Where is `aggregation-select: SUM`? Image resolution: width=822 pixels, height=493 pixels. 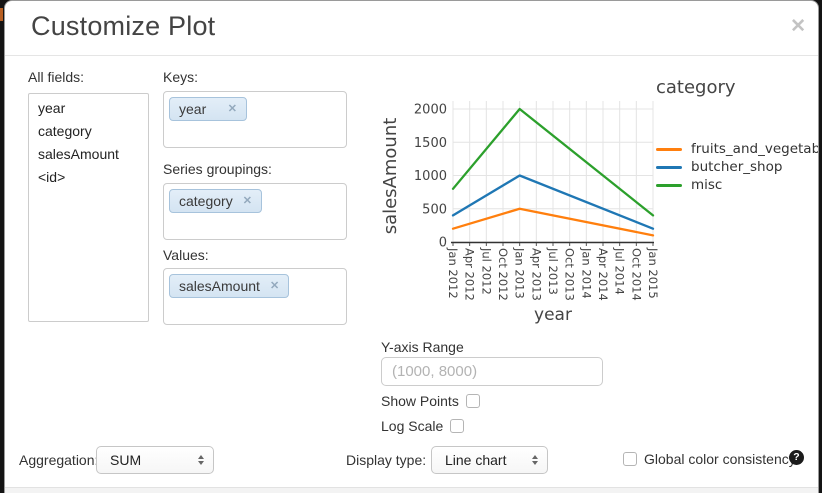
aggregation-select: SUM is located at coordinates (155, 460).